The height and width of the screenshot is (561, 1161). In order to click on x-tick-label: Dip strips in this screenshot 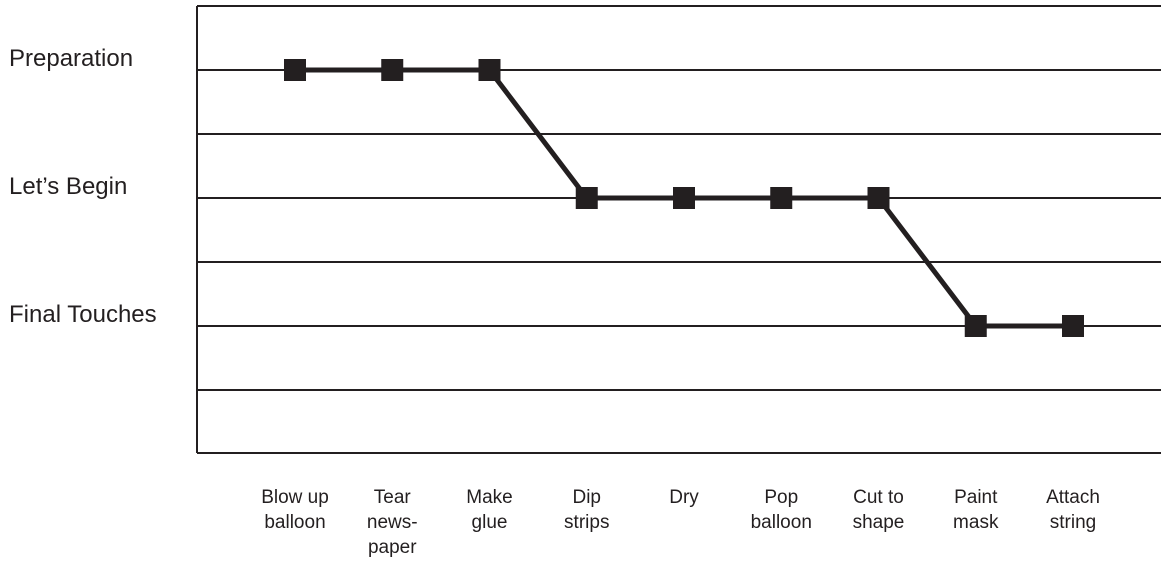, I will do `click(586, 510)`.